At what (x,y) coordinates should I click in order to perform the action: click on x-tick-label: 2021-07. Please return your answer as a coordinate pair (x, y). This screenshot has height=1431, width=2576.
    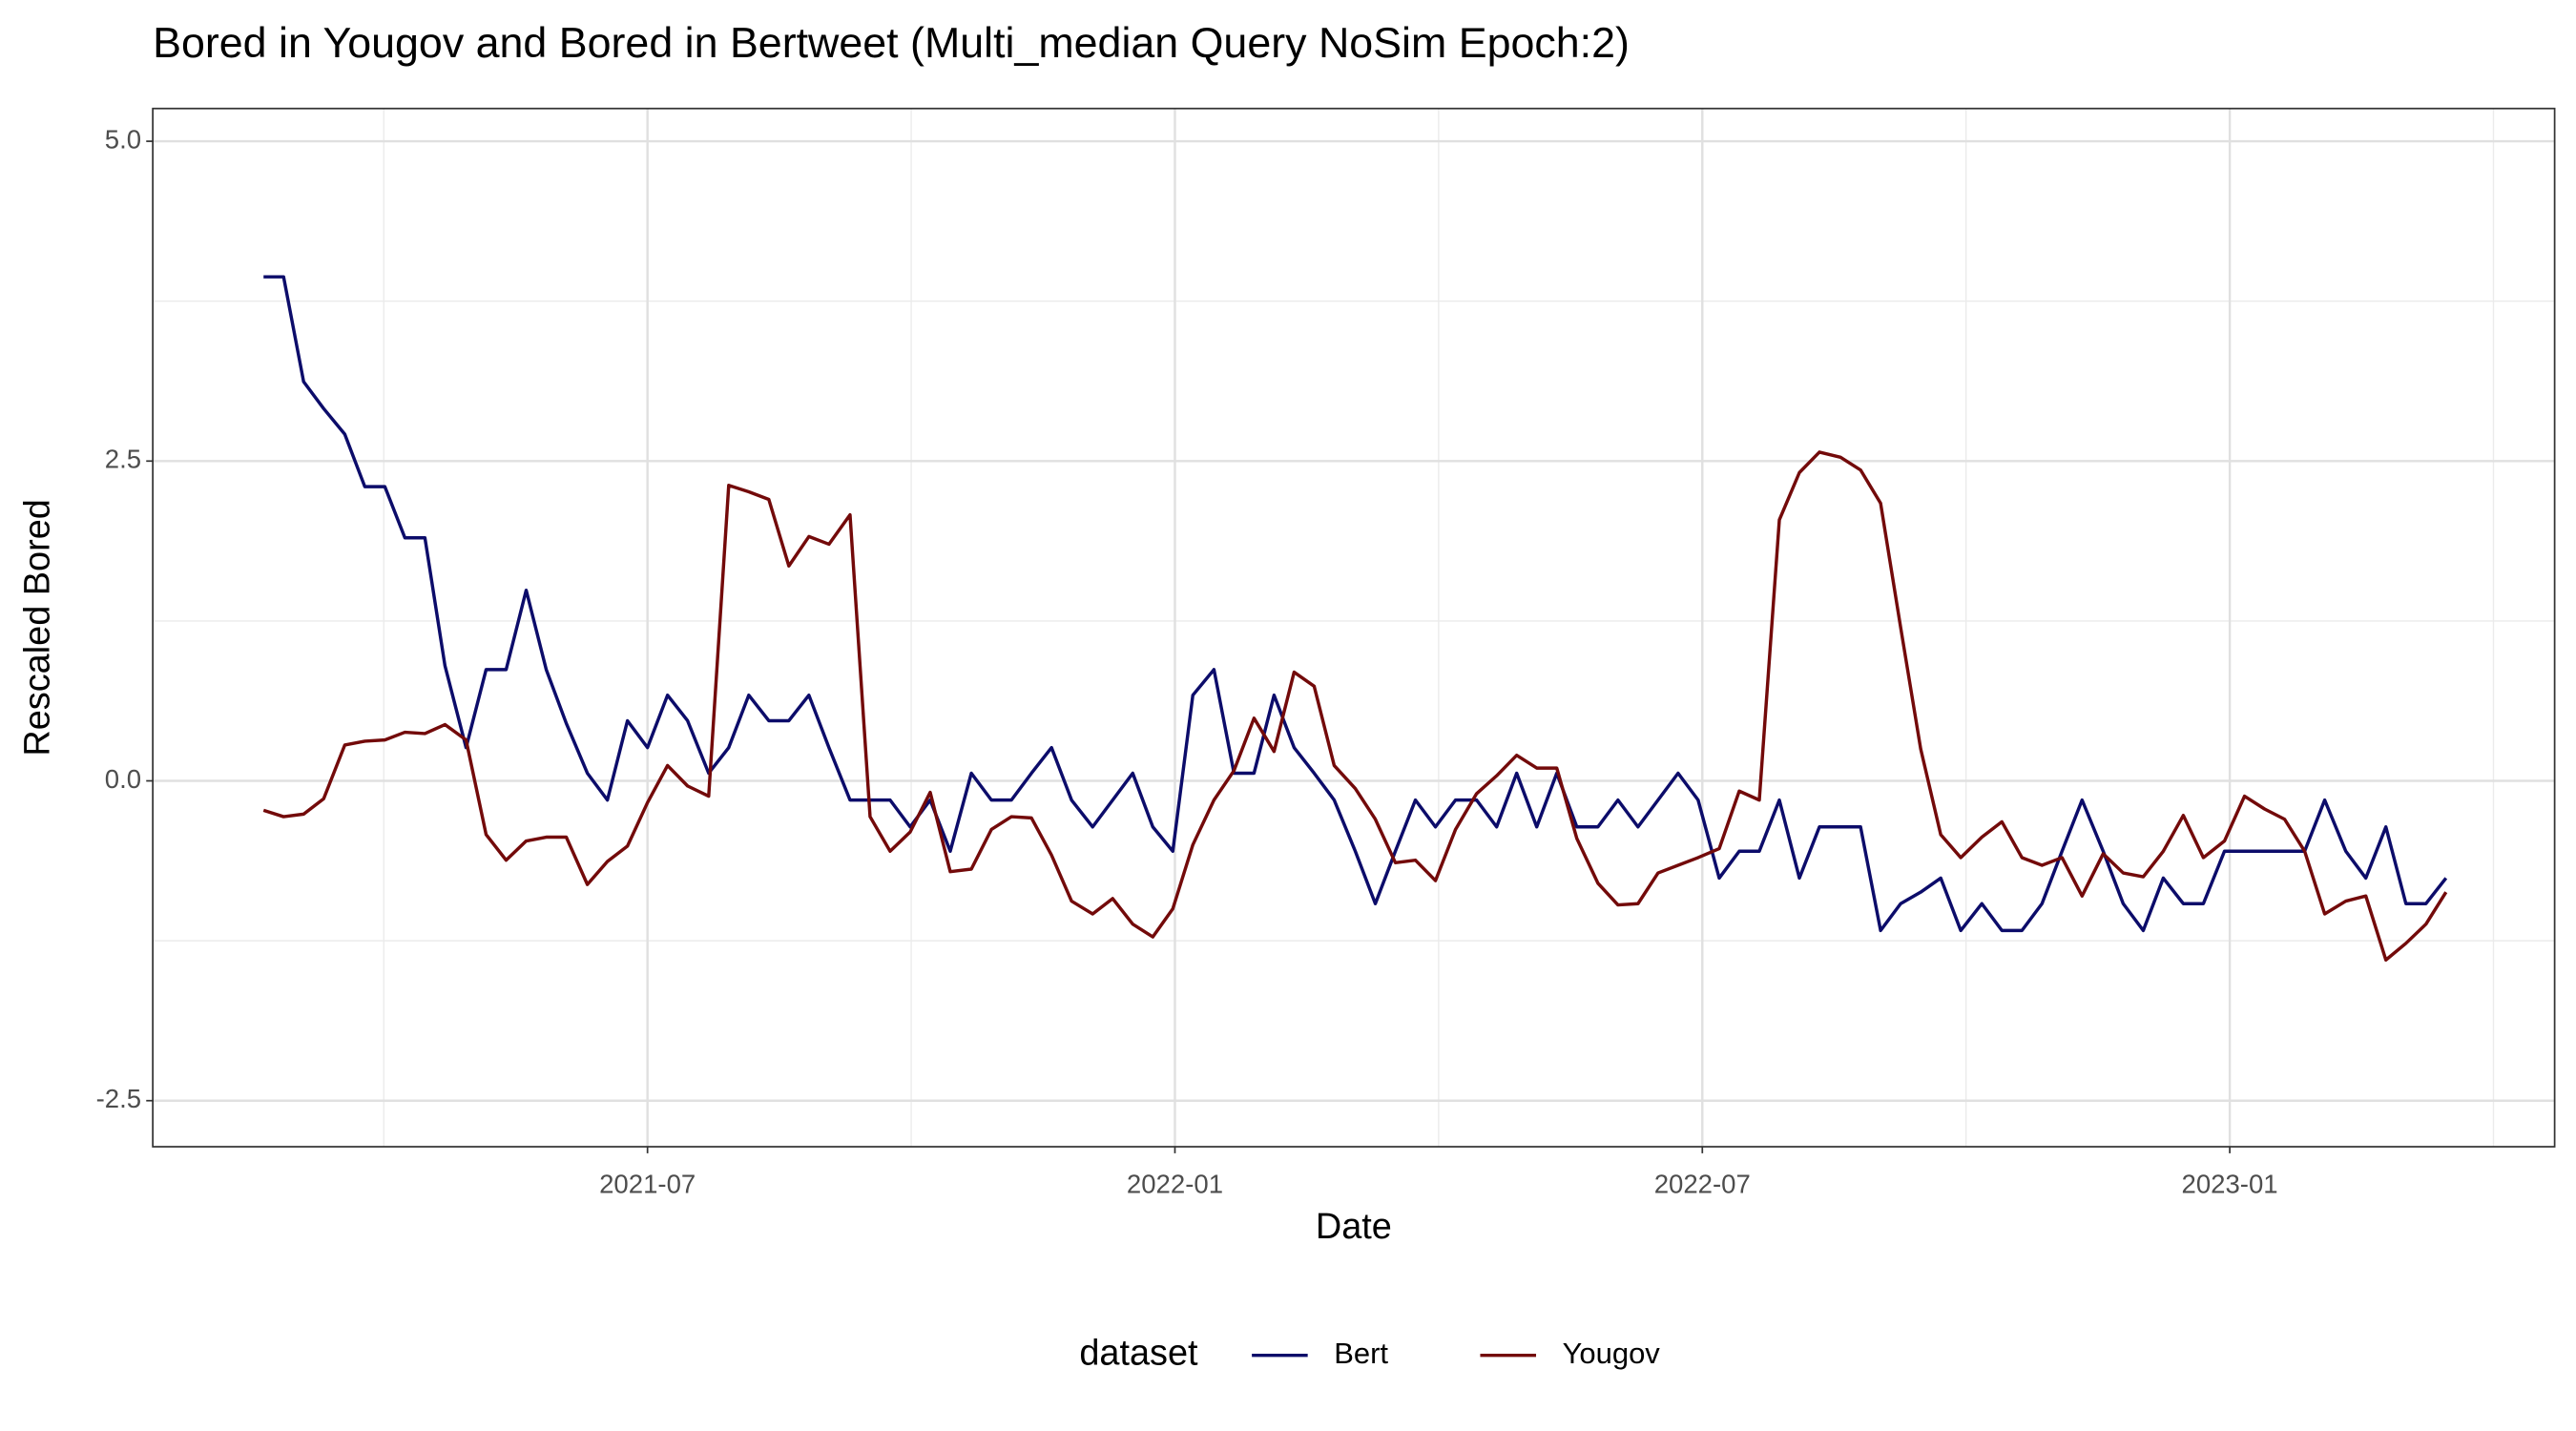
    Looking at the image, I should click on (647, 1184).